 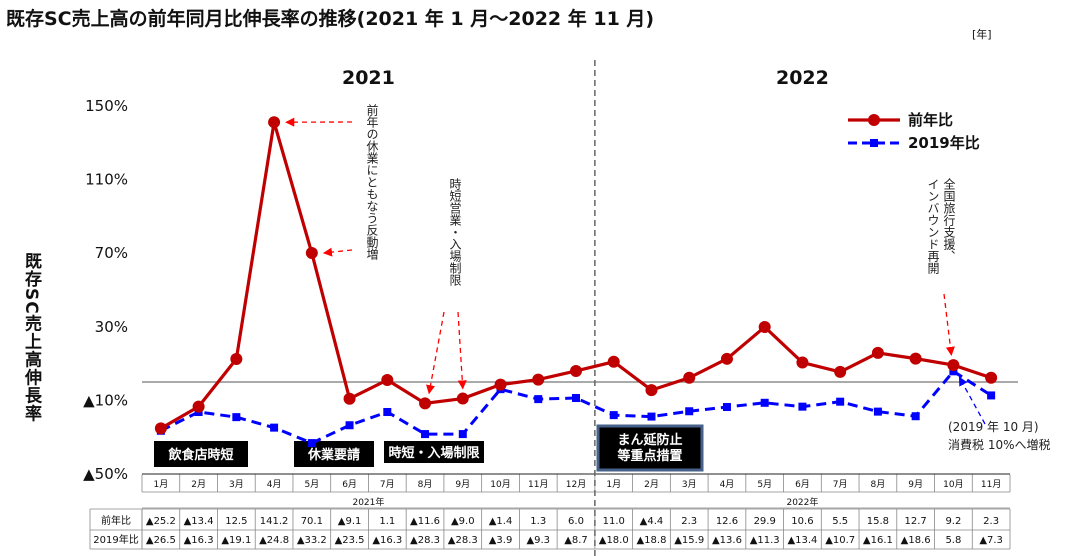 What do you see at coordinates (914, 131) in the screenshot?
I see `legend: 前年比 2019年比` at bounding box center [914, 131].